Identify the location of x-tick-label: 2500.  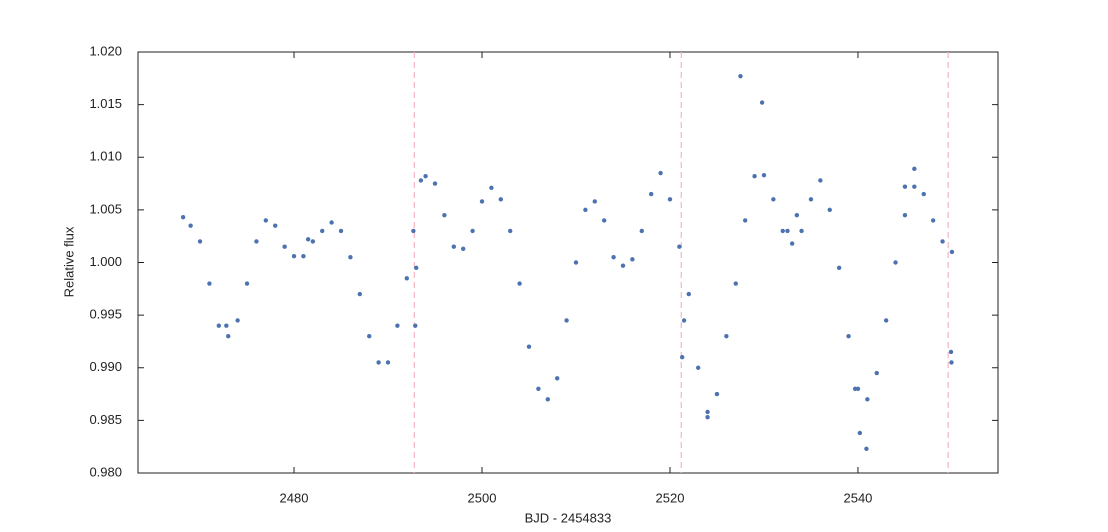
(482, 497).